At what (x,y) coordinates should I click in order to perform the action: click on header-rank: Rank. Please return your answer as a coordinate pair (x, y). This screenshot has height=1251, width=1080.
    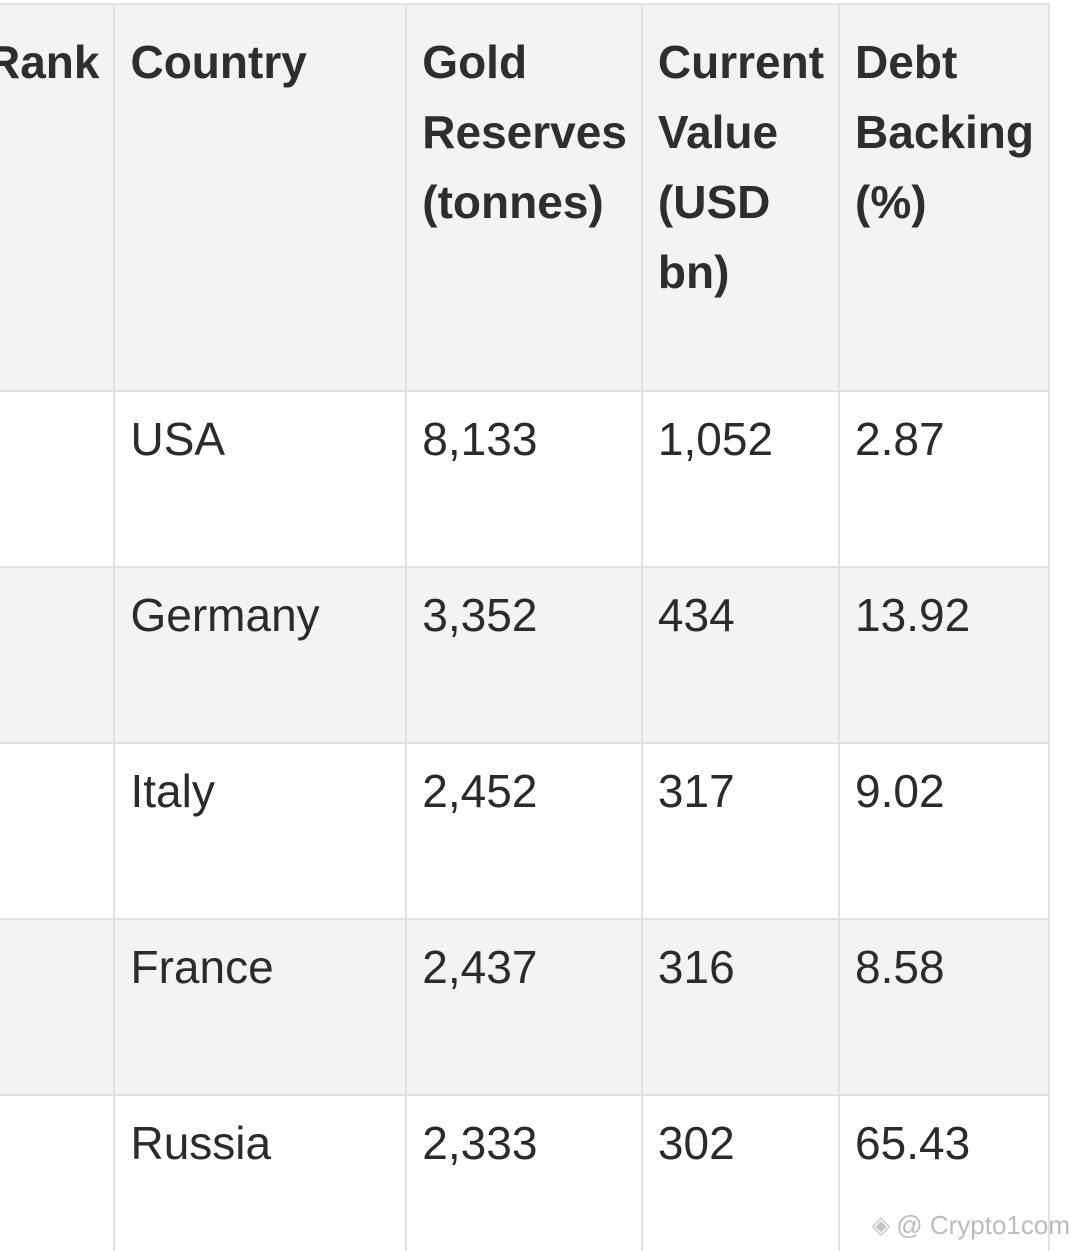
    Looking at the image, I should click on (58, 197).